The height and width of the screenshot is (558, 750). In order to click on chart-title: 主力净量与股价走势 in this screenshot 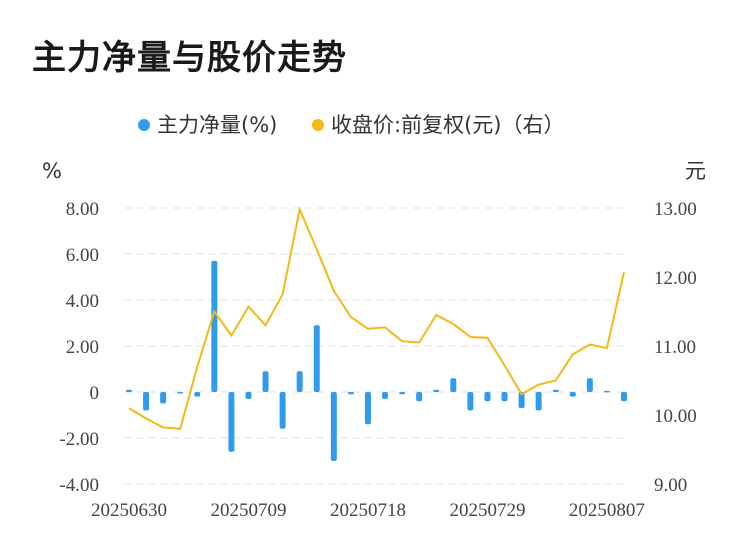, I will do `click(189, 58)`.